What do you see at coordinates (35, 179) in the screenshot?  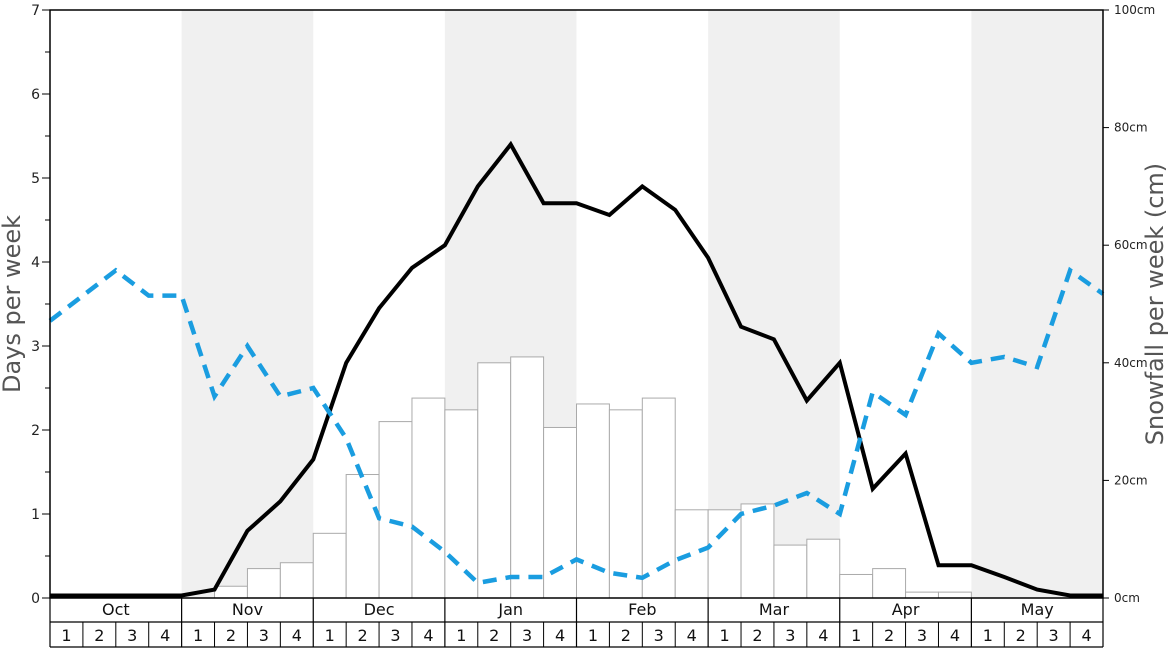 I see `left-tick-label: 5` at bounding box center [35, 179].